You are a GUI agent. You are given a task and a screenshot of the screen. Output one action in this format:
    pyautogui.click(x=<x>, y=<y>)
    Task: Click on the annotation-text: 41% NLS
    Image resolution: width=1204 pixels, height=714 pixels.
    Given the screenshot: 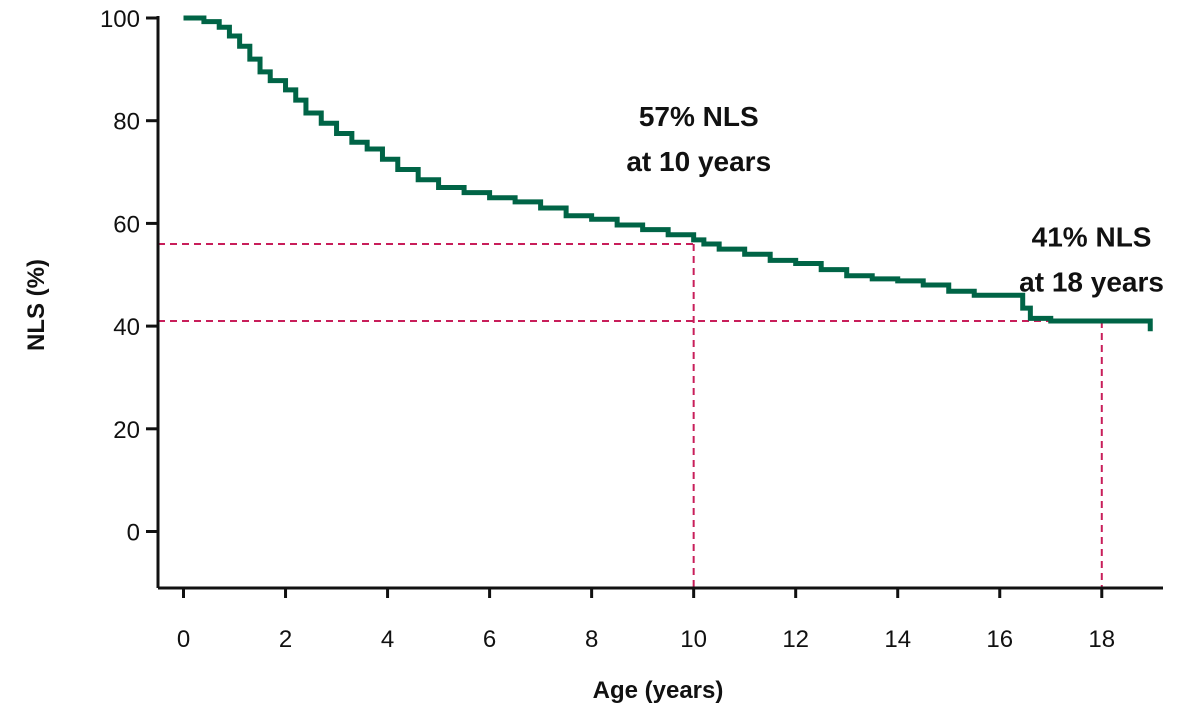 What is the action you would take?
    pyautogui.click(x=1092, y=237)
    